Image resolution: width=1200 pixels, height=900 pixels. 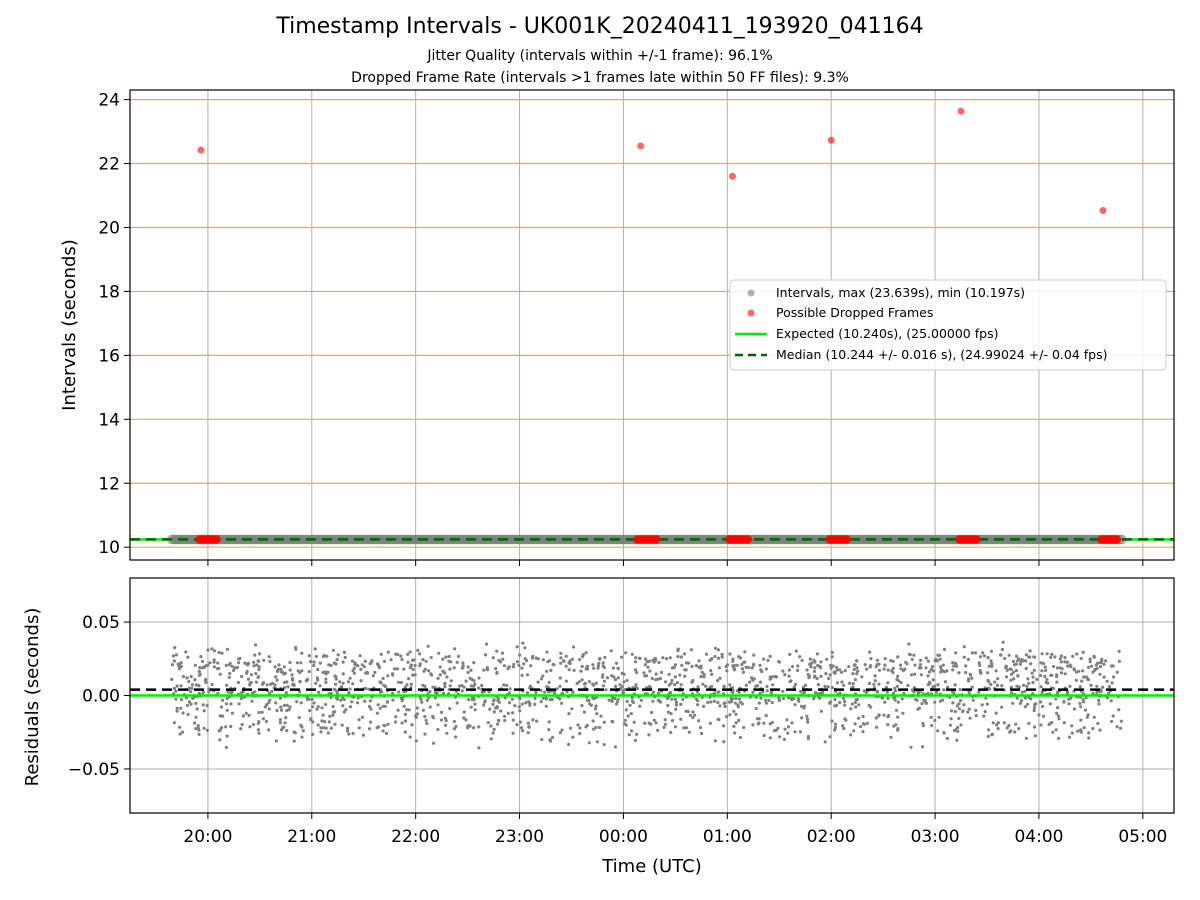 What do you see at coordinates (32, 697) in the screenshot?
I see `residuals-y-axis-label: Residuals (seconds)` at bounding box center [32, 697].